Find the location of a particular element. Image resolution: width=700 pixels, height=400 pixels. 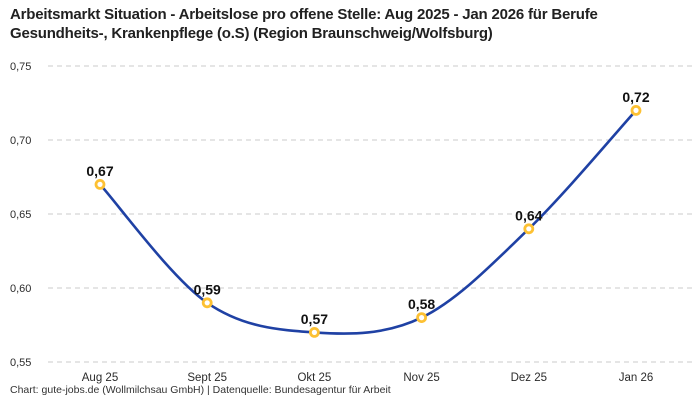

y-axis-tick-label: 0,75 is located at coordinates (20, 67).